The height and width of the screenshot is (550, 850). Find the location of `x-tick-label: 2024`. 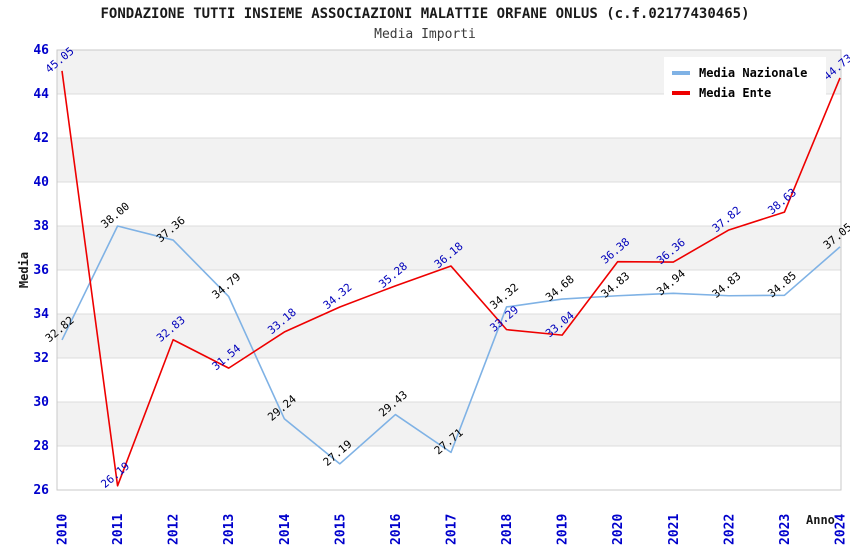

x-tick-label: 2024 is located at coordinates (841, 529).